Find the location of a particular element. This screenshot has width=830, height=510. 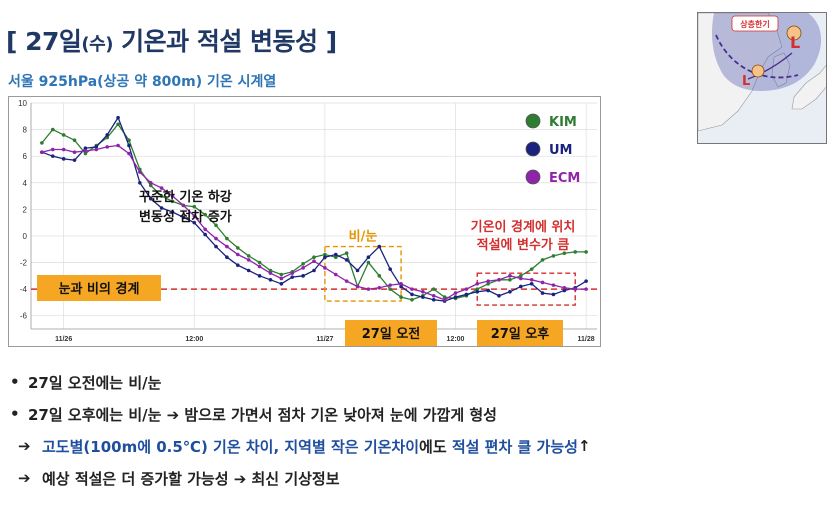

boundary-label: 눈과 비의 경계 is located at coordinates (99, 289).